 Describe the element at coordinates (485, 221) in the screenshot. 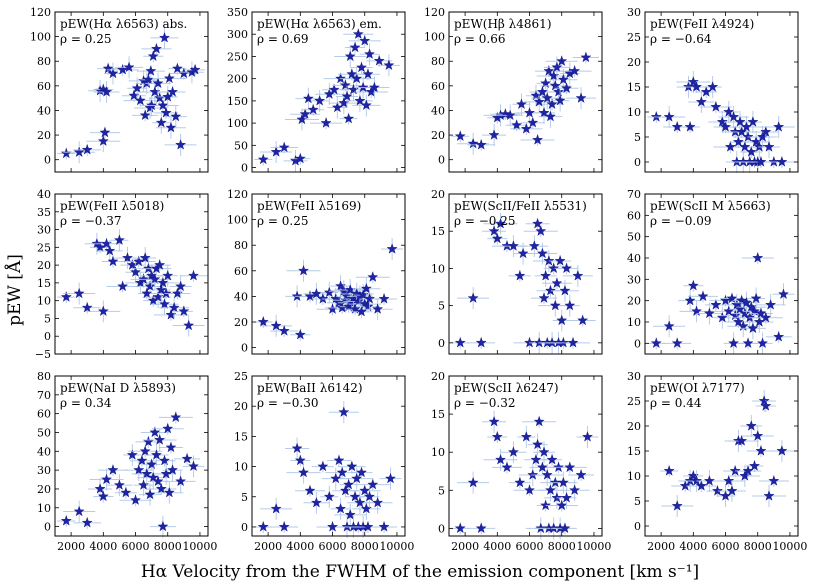

I see `panel-correlation: ρ = −0.25` at that location.